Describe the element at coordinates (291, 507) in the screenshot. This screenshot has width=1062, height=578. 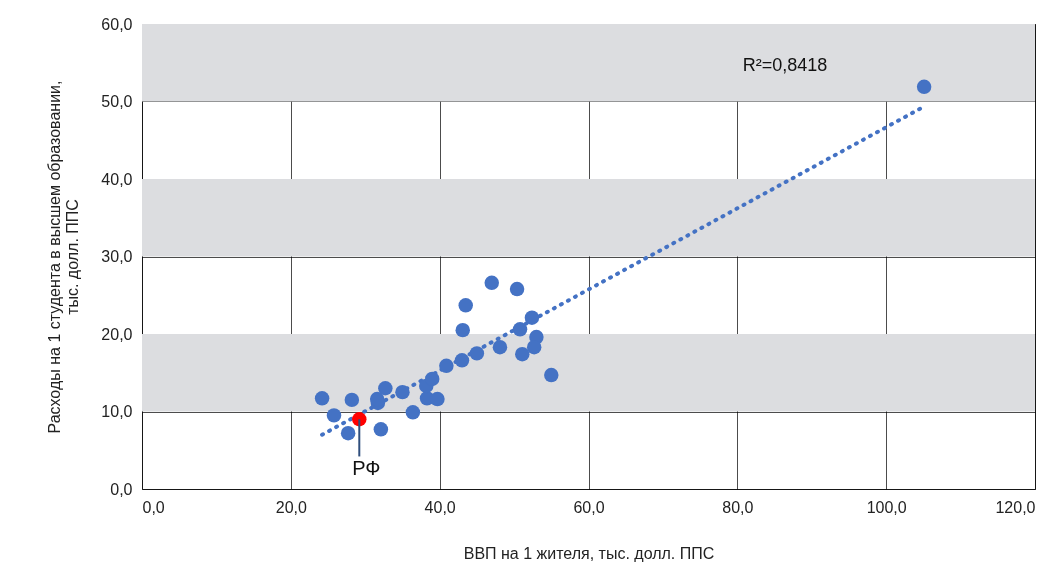
I see `x-tick-label: 20,0` at that location.